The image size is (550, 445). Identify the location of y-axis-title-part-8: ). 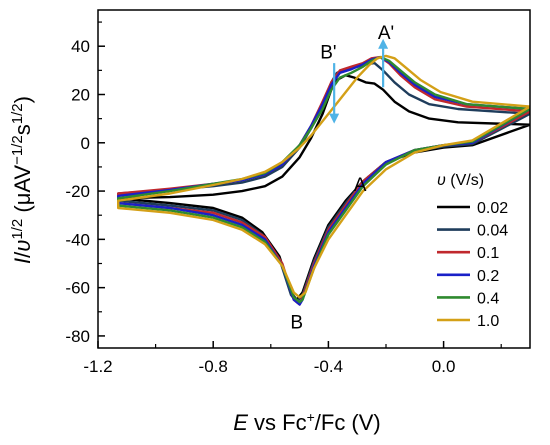
(22, 99).